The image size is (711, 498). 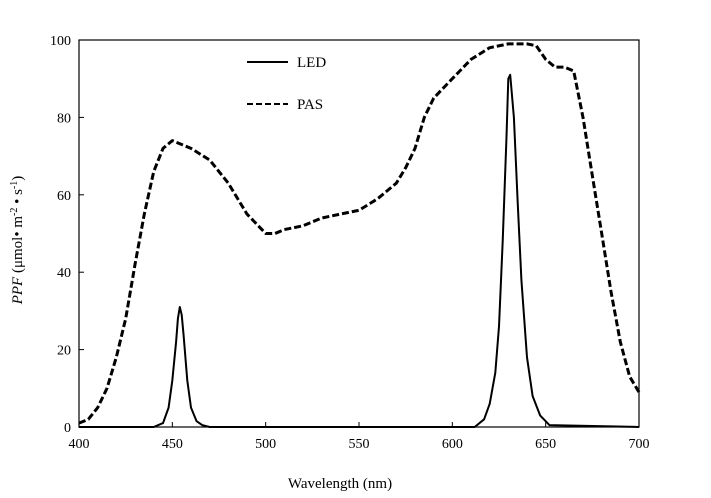 I want to click on y-axis-title-mid: • s, so click(x=18, y=198).